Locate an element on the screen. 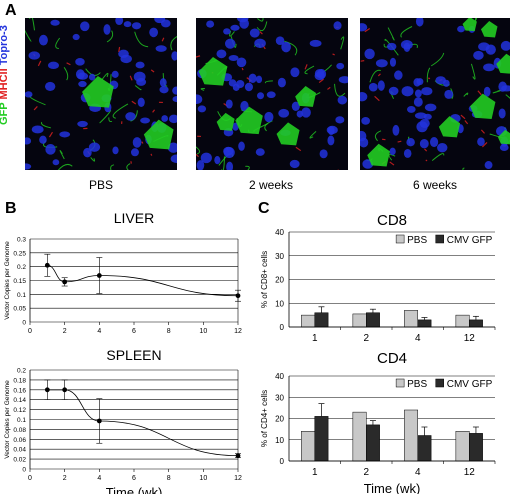 The image size is (520, 494). condition-label-6-weeks: 6 weeks is located at coordinates (435, 185).